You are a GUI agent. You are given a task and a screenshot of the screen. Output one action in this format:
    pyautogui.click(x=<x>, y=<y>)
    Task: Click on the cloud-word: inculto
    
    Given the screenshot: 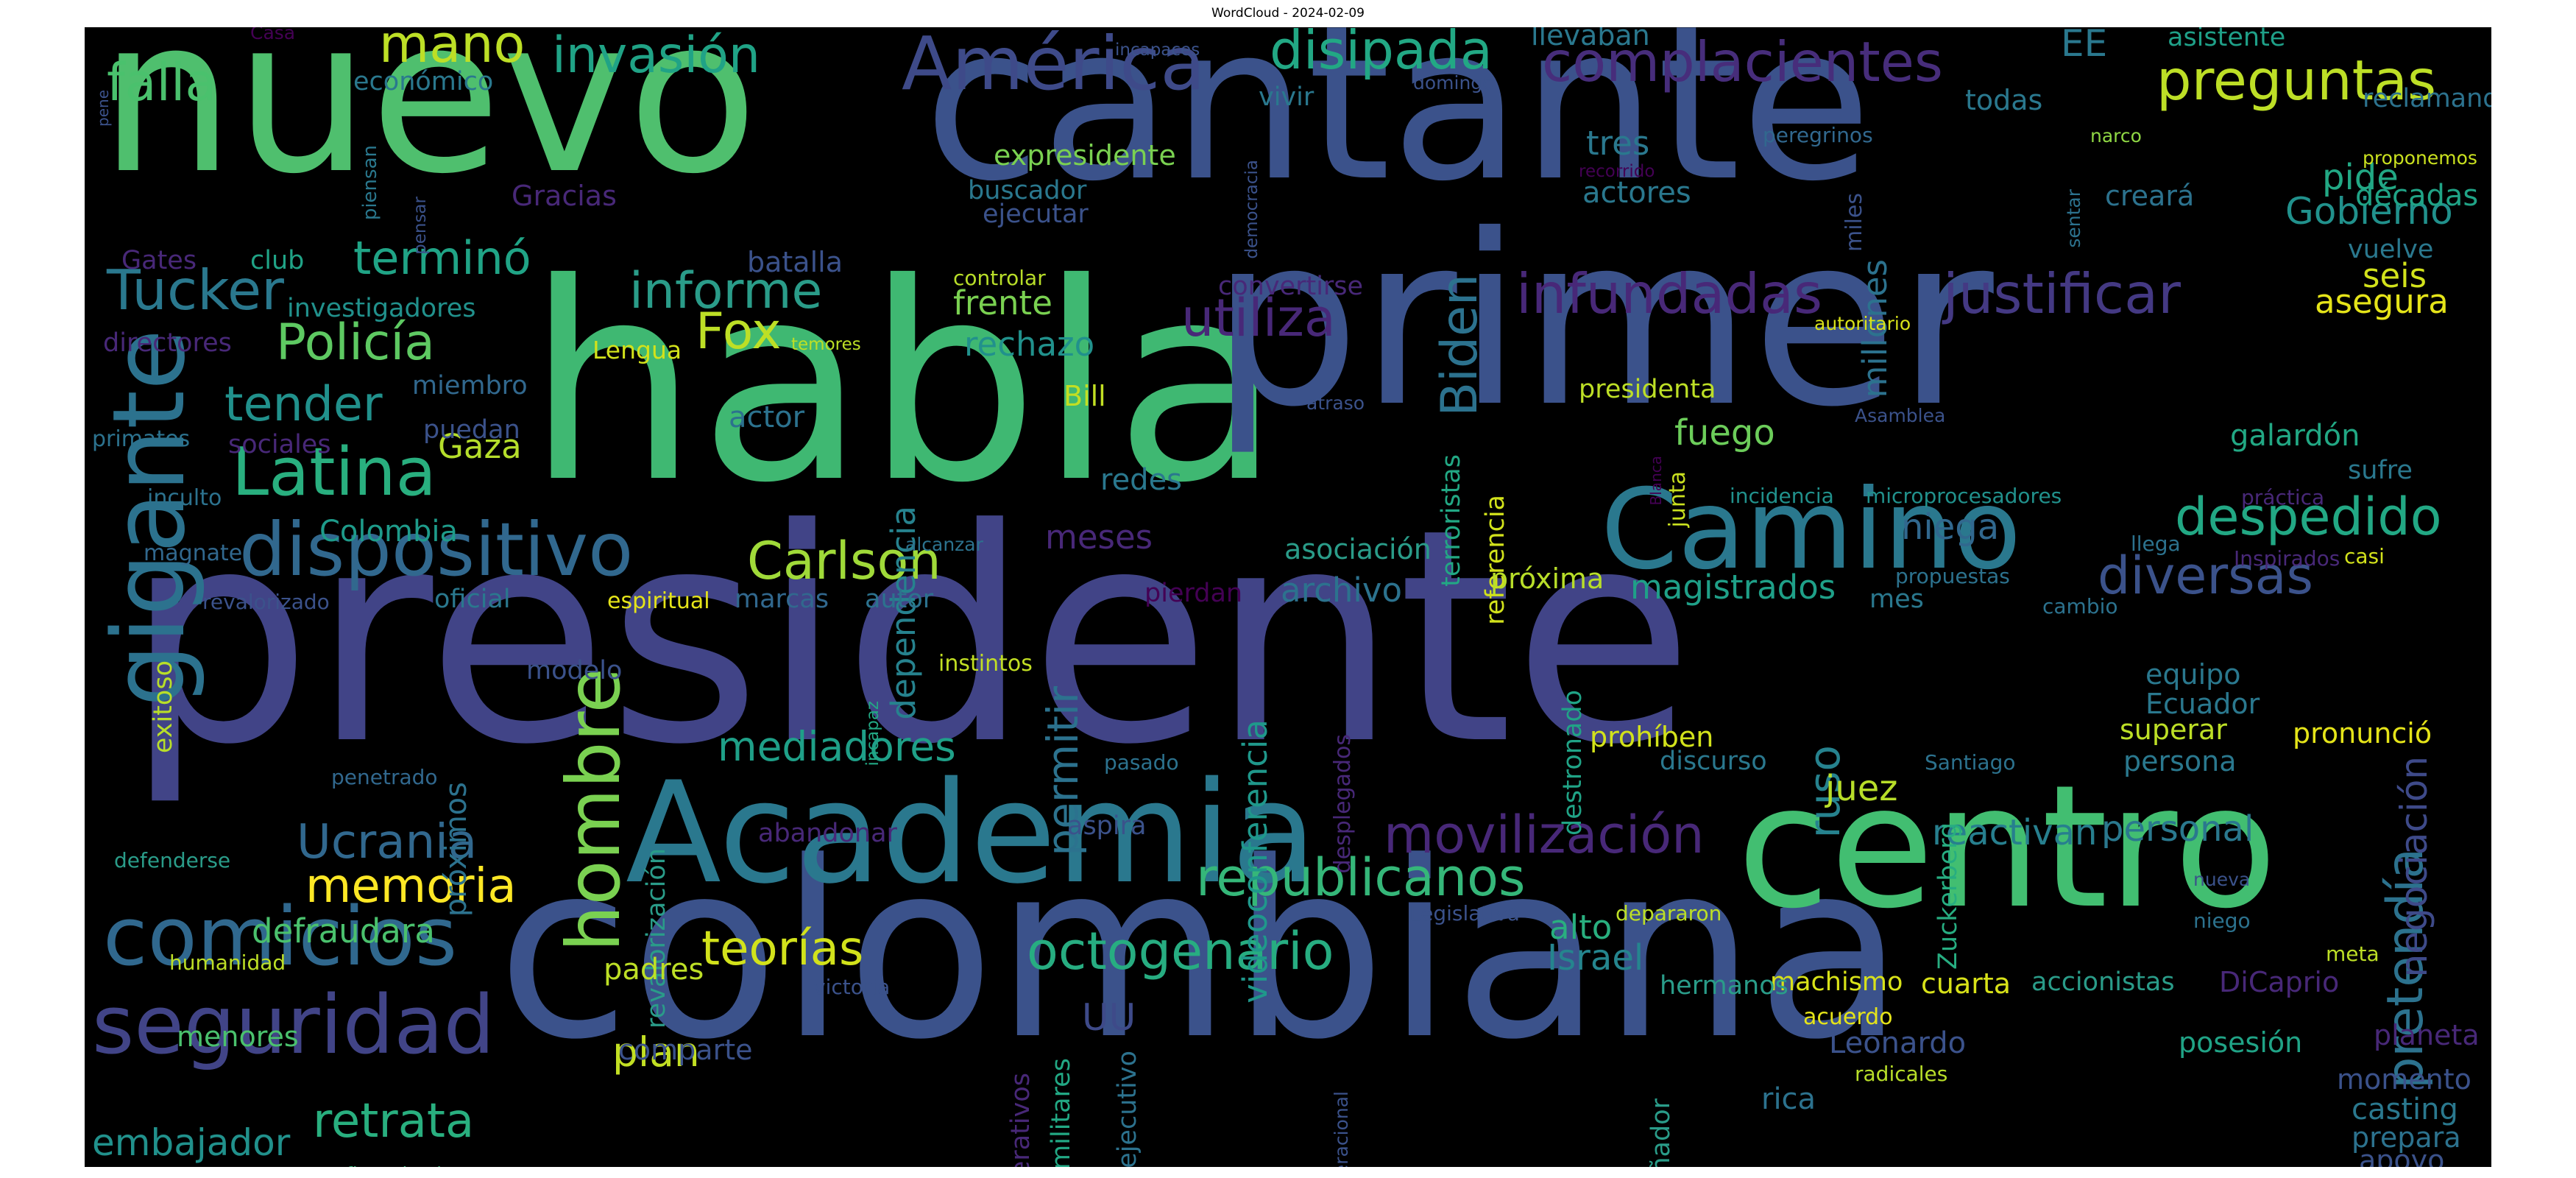 What is the action you would take?
    pyautogui.click(x=184, y=498)
    